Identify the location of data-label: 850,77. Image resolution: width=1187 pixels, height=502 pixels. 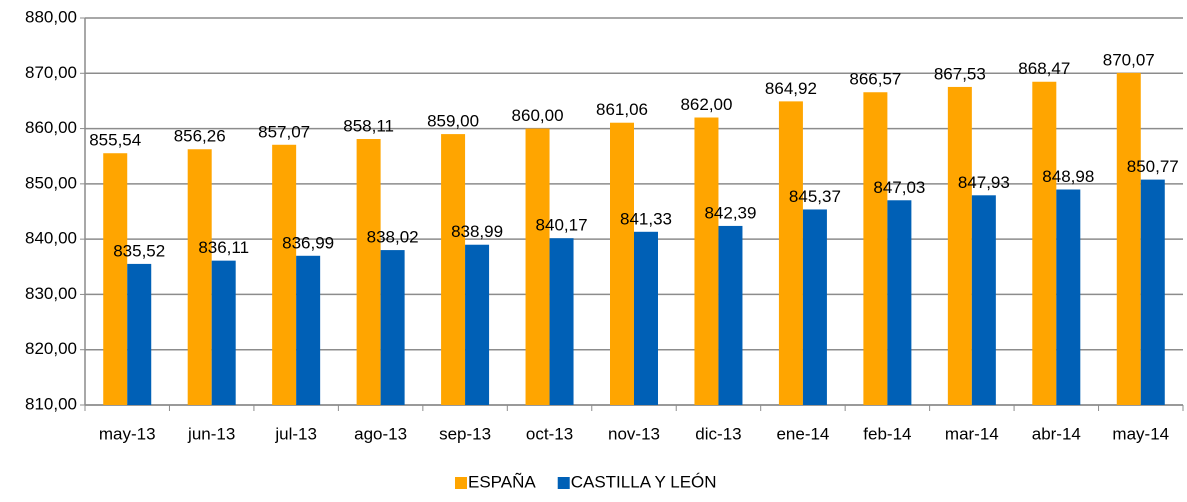
(1153, 166).